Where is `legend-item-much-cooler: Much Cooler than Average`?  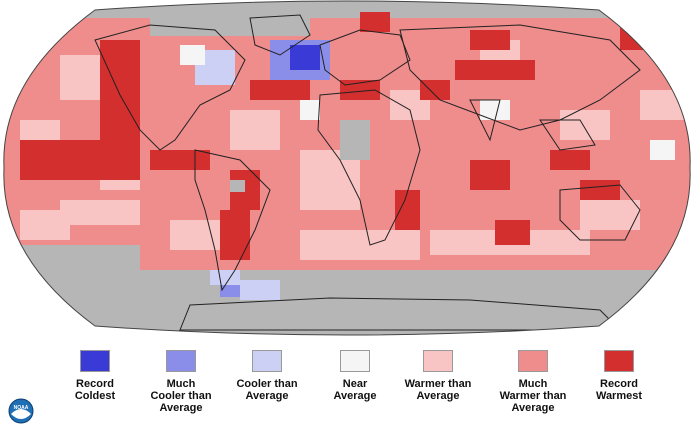 legend-item-much-cooler: Much Cooler than Average is located at coordinates (181, 382).